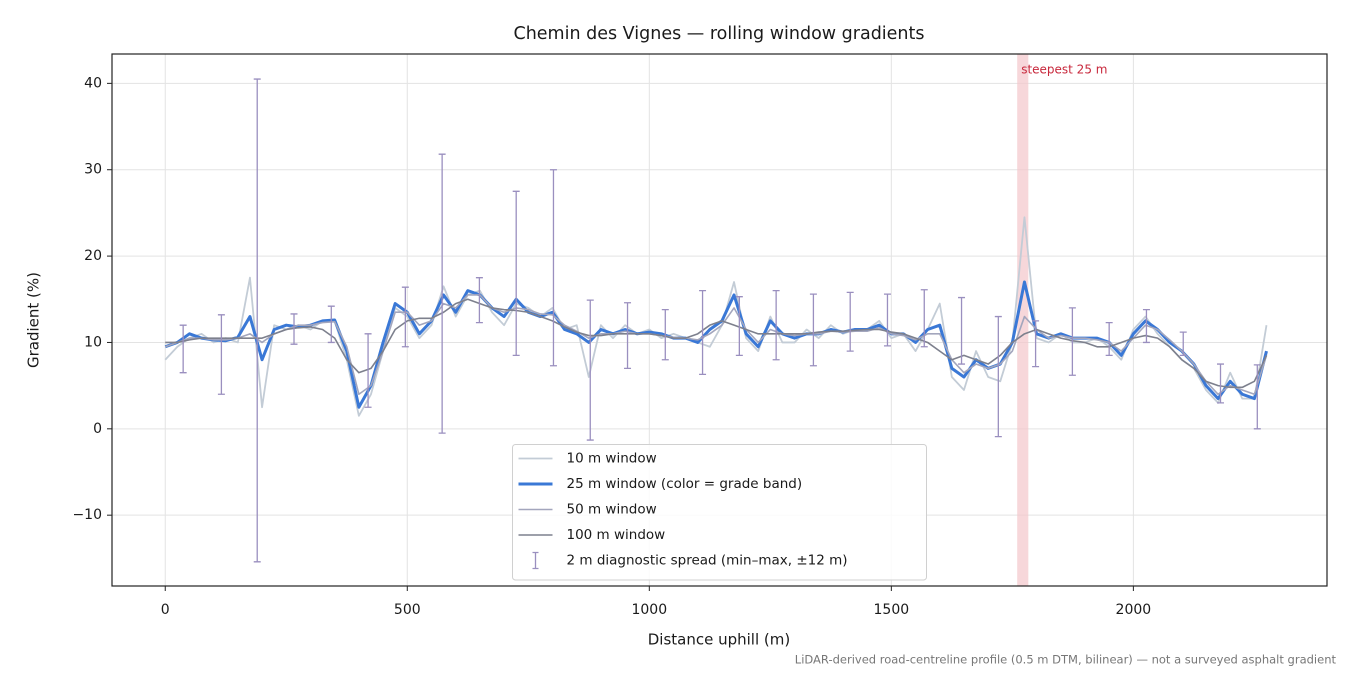  Describe the element at coordinates (616, 535) in the screenshot. I see `legend-label: 100 m window` at that location.